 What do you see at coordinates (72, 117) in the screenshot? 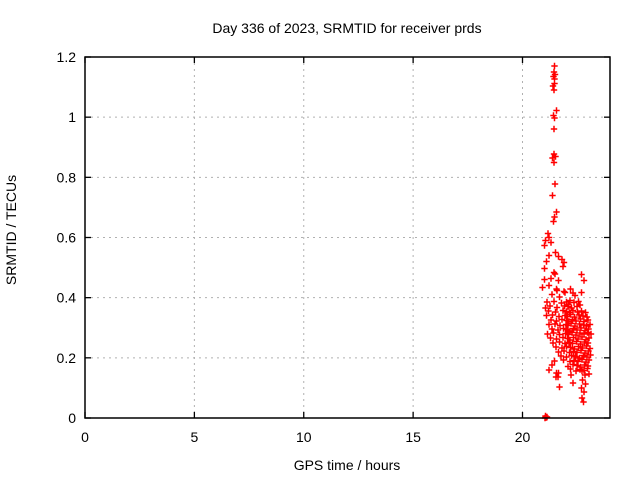
I see `y-tick-label: 1` at bounding box center [72, 117].